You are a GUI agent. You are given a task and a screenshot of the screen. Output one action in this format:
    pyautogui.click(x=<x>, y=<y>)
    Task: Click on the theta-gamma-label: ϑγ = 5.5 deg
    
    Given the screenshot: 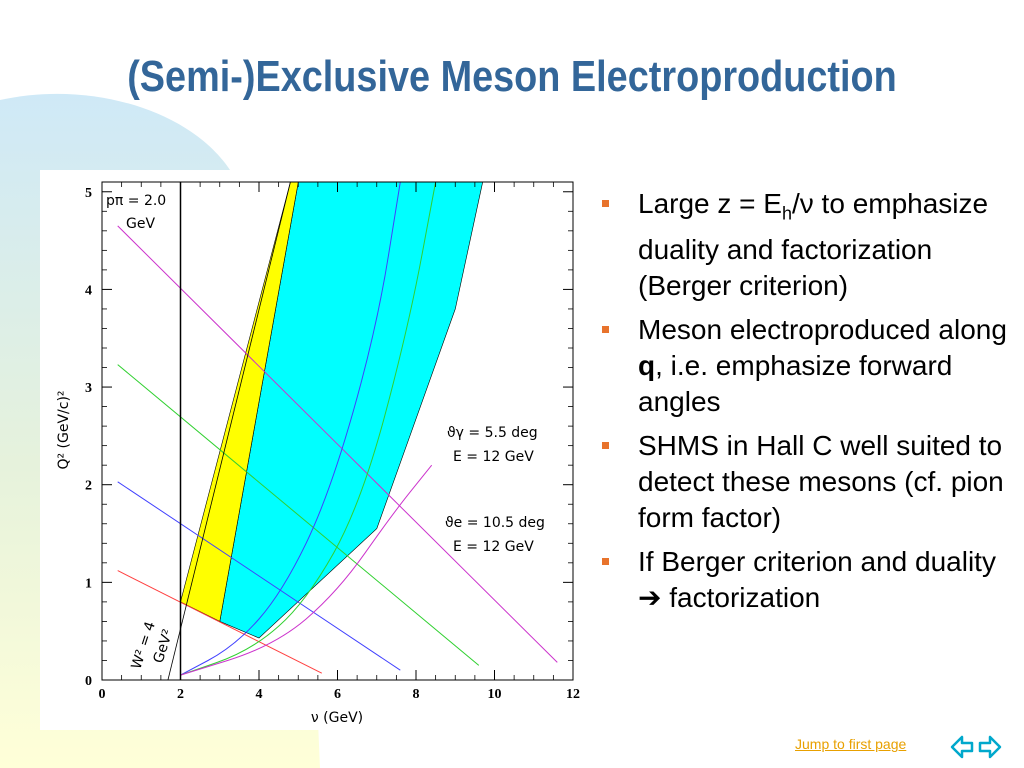 What is the action you would take?
    pyautogui.click(x=492, y=433)
    